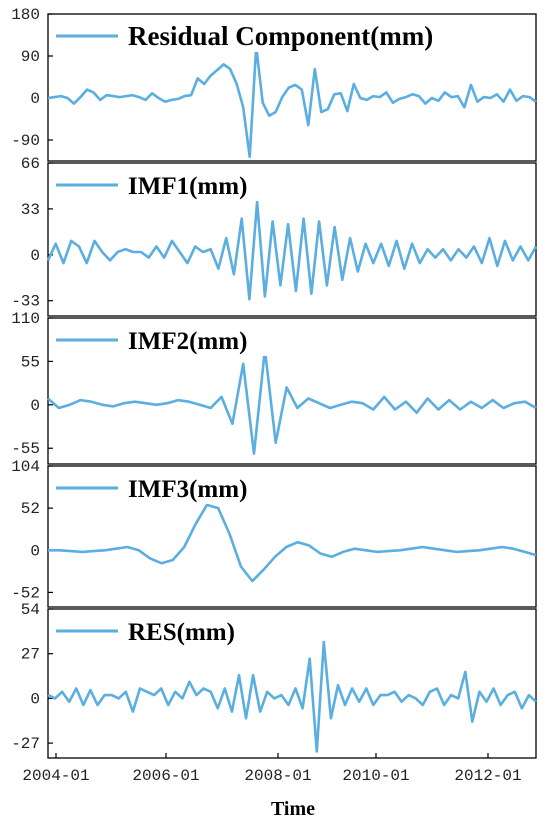 The image size is (550, 834). I want to click on y-tick-label: 104, so click(25, 467).